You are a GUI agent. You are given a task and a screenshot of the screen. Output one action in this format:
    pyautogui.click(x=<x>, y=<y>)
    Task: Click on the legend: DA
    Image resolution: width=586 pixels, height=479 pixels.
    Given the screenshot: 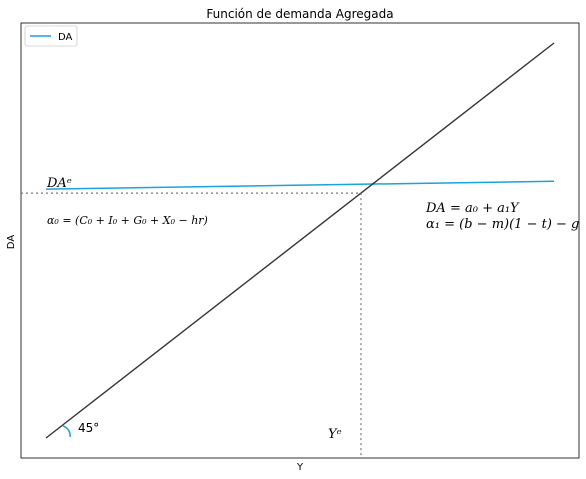 What is the action you would take?
    pyautogui.click(x=51, y=36)
    